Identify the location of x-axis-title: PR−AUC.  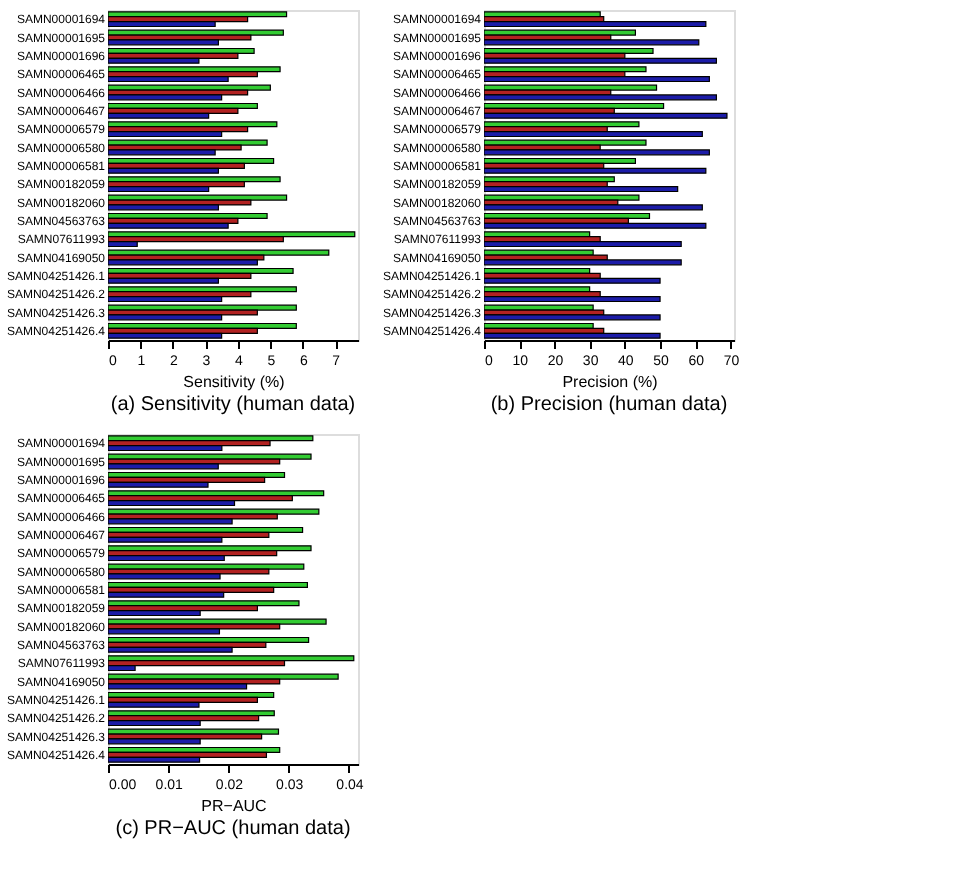
(234, 806).